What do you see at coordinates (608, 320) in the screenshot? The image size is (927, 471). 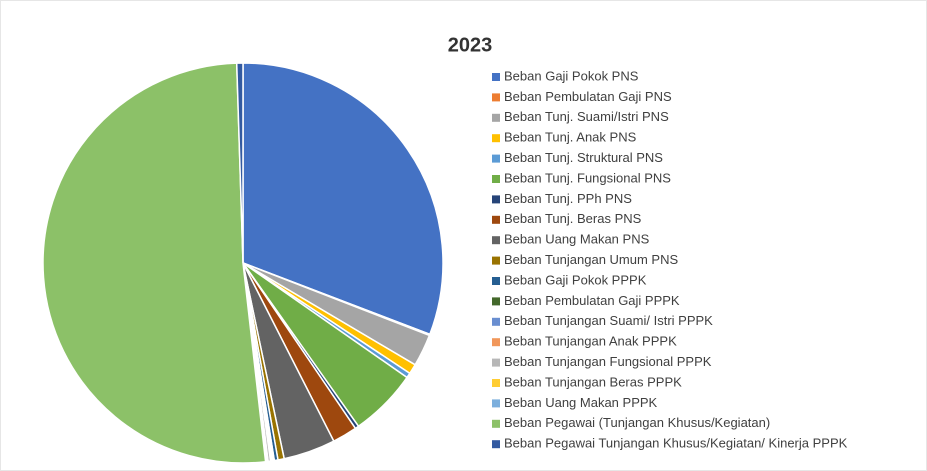 I see `legend-label: Beban Tunjangan Suami/ Istri PPPK` at bounding box center [608, 320].